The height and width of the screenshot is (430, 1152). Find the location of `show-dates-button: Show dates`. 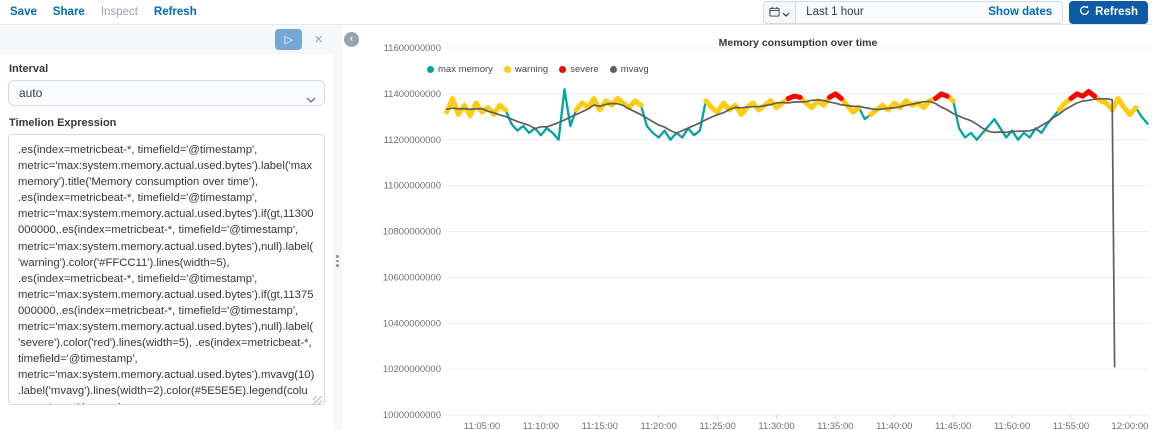

show-dates-button: Show dates is located at coordinates (1020, 12).